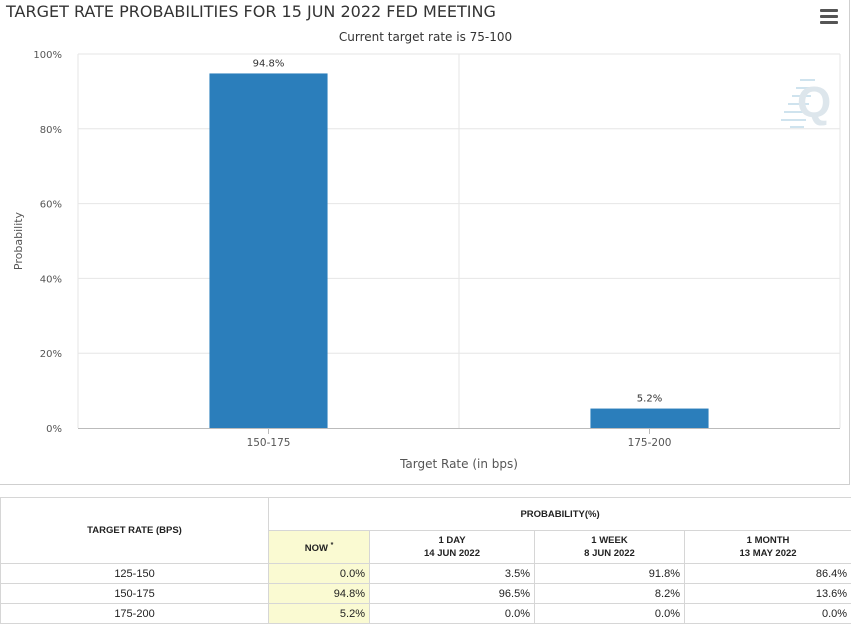 The width and height of the screenshot is (851, 624). What do you see at coordinates (609, 547) in the screenshot?
I see `column-header-1week: 1 WEEK 8 JUN 2022` at bounding box center [609, 547].